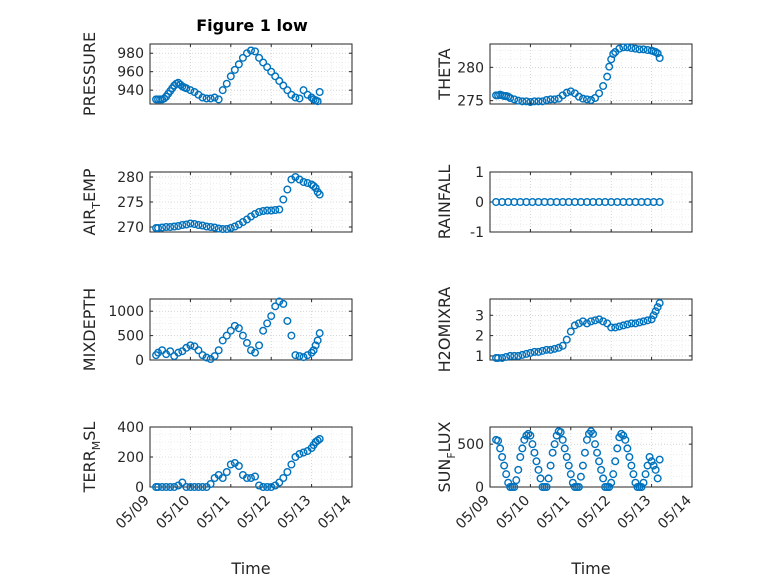  What do you see at coordinates (89, 74) in the screenshot?
I see `y-axis-label: PRESSURE` at bounding box center [89, 74].